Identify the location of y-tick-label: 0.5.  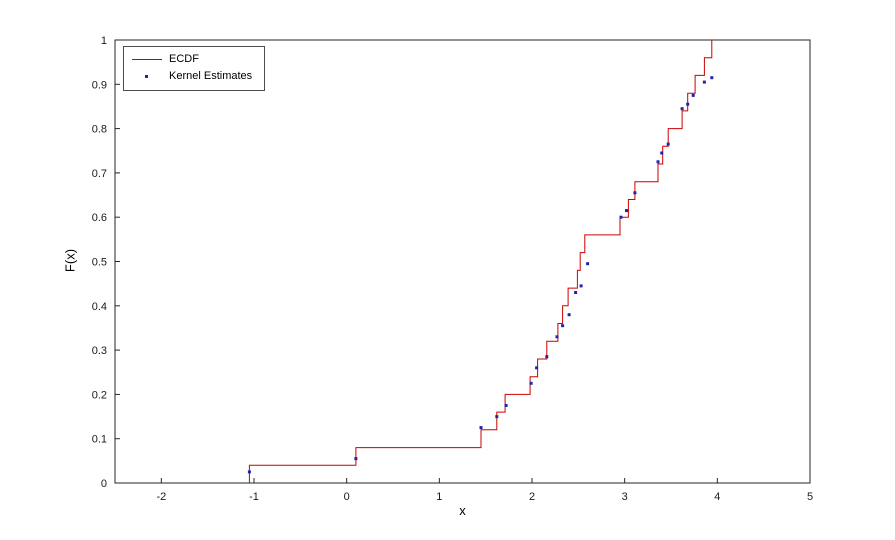
(99, 263).